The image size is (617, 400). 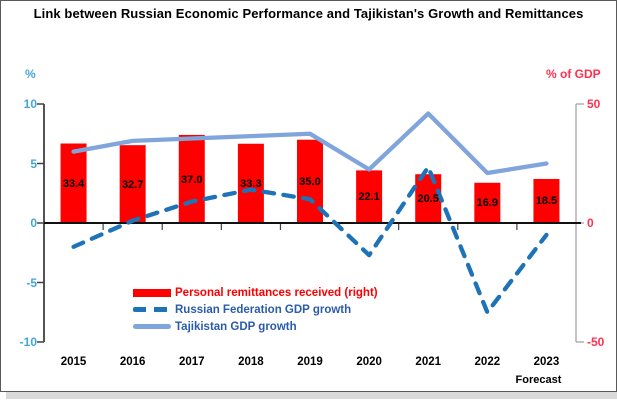 I want to click on bottom-shadow, so click(x=311, y=395).